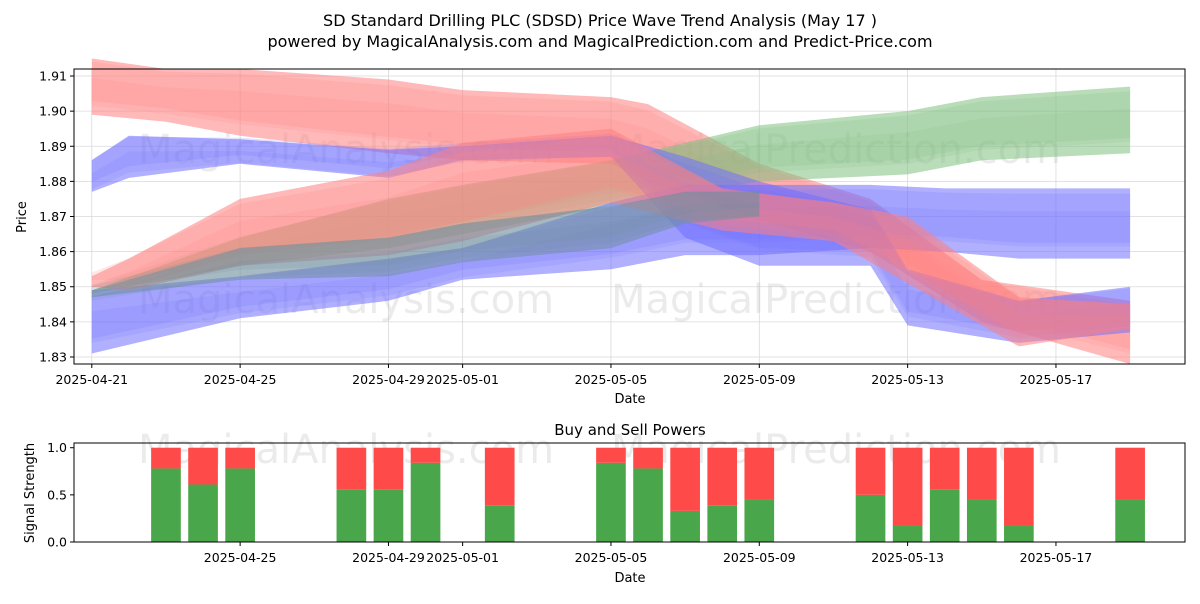 Image resolution: width=1200 pixels, height=604 pixels. Describe the element at coordinates (462, 557) in the screenshot. I see `signal-x-tick-label: 2025-05-01` at that location.